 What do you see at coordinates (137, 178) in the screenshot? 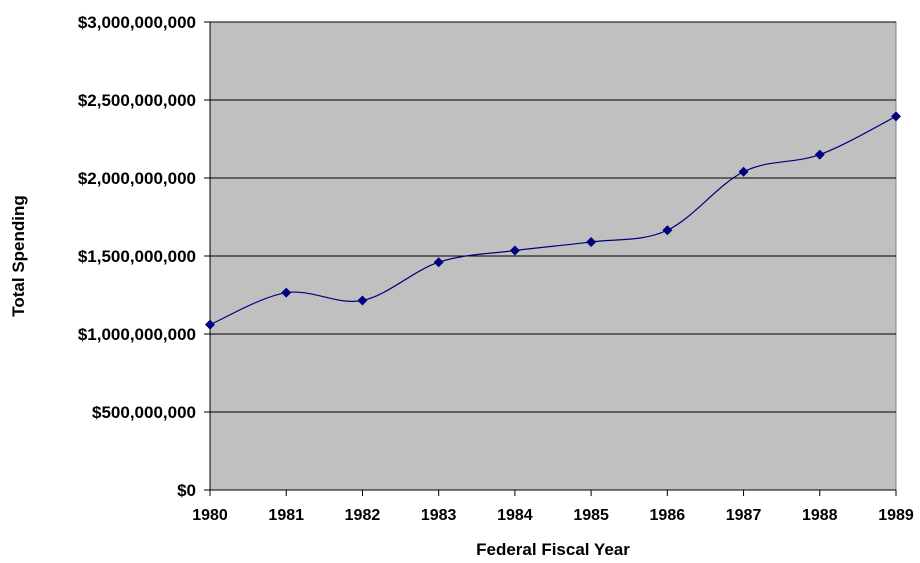
I see `y-tick-label: $2,000,000,000` at bounding box center [137, 178].